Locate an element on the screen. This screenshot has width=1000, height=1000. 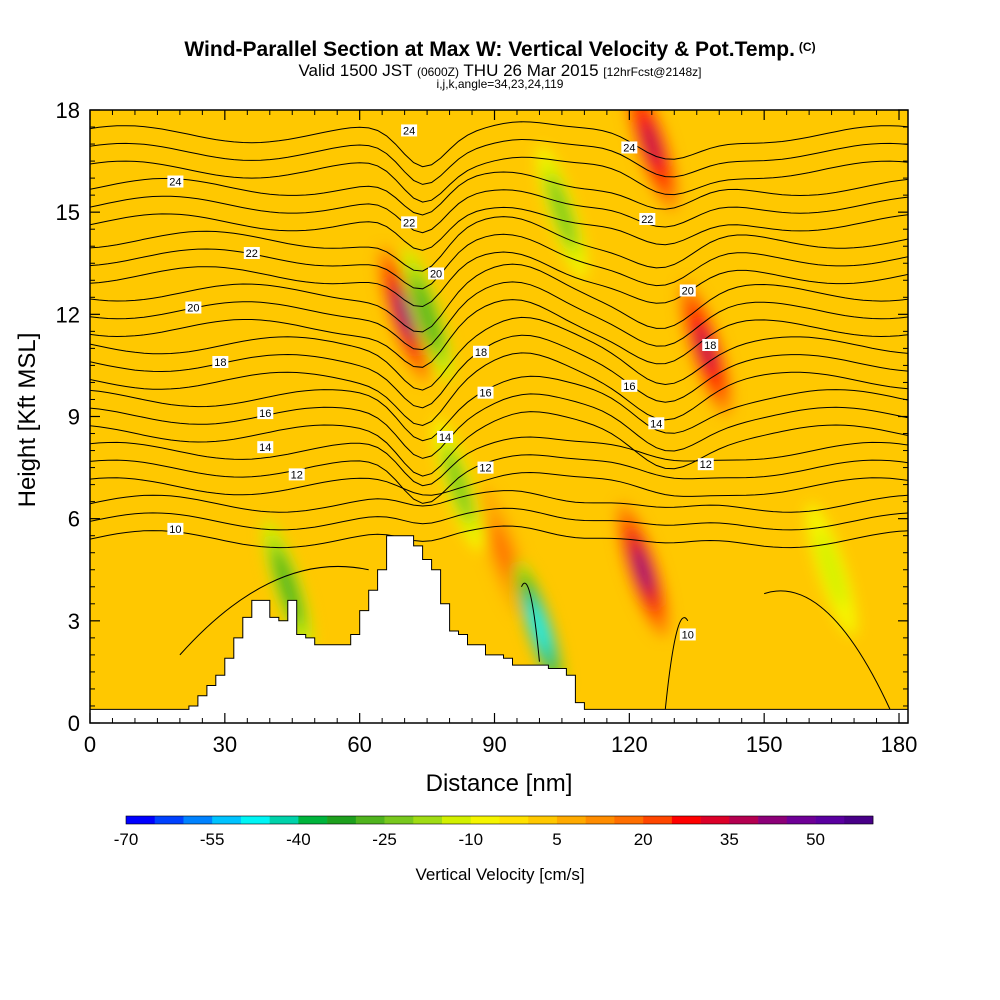
contour-label-text: 10 is located at coordinates (175, 530).